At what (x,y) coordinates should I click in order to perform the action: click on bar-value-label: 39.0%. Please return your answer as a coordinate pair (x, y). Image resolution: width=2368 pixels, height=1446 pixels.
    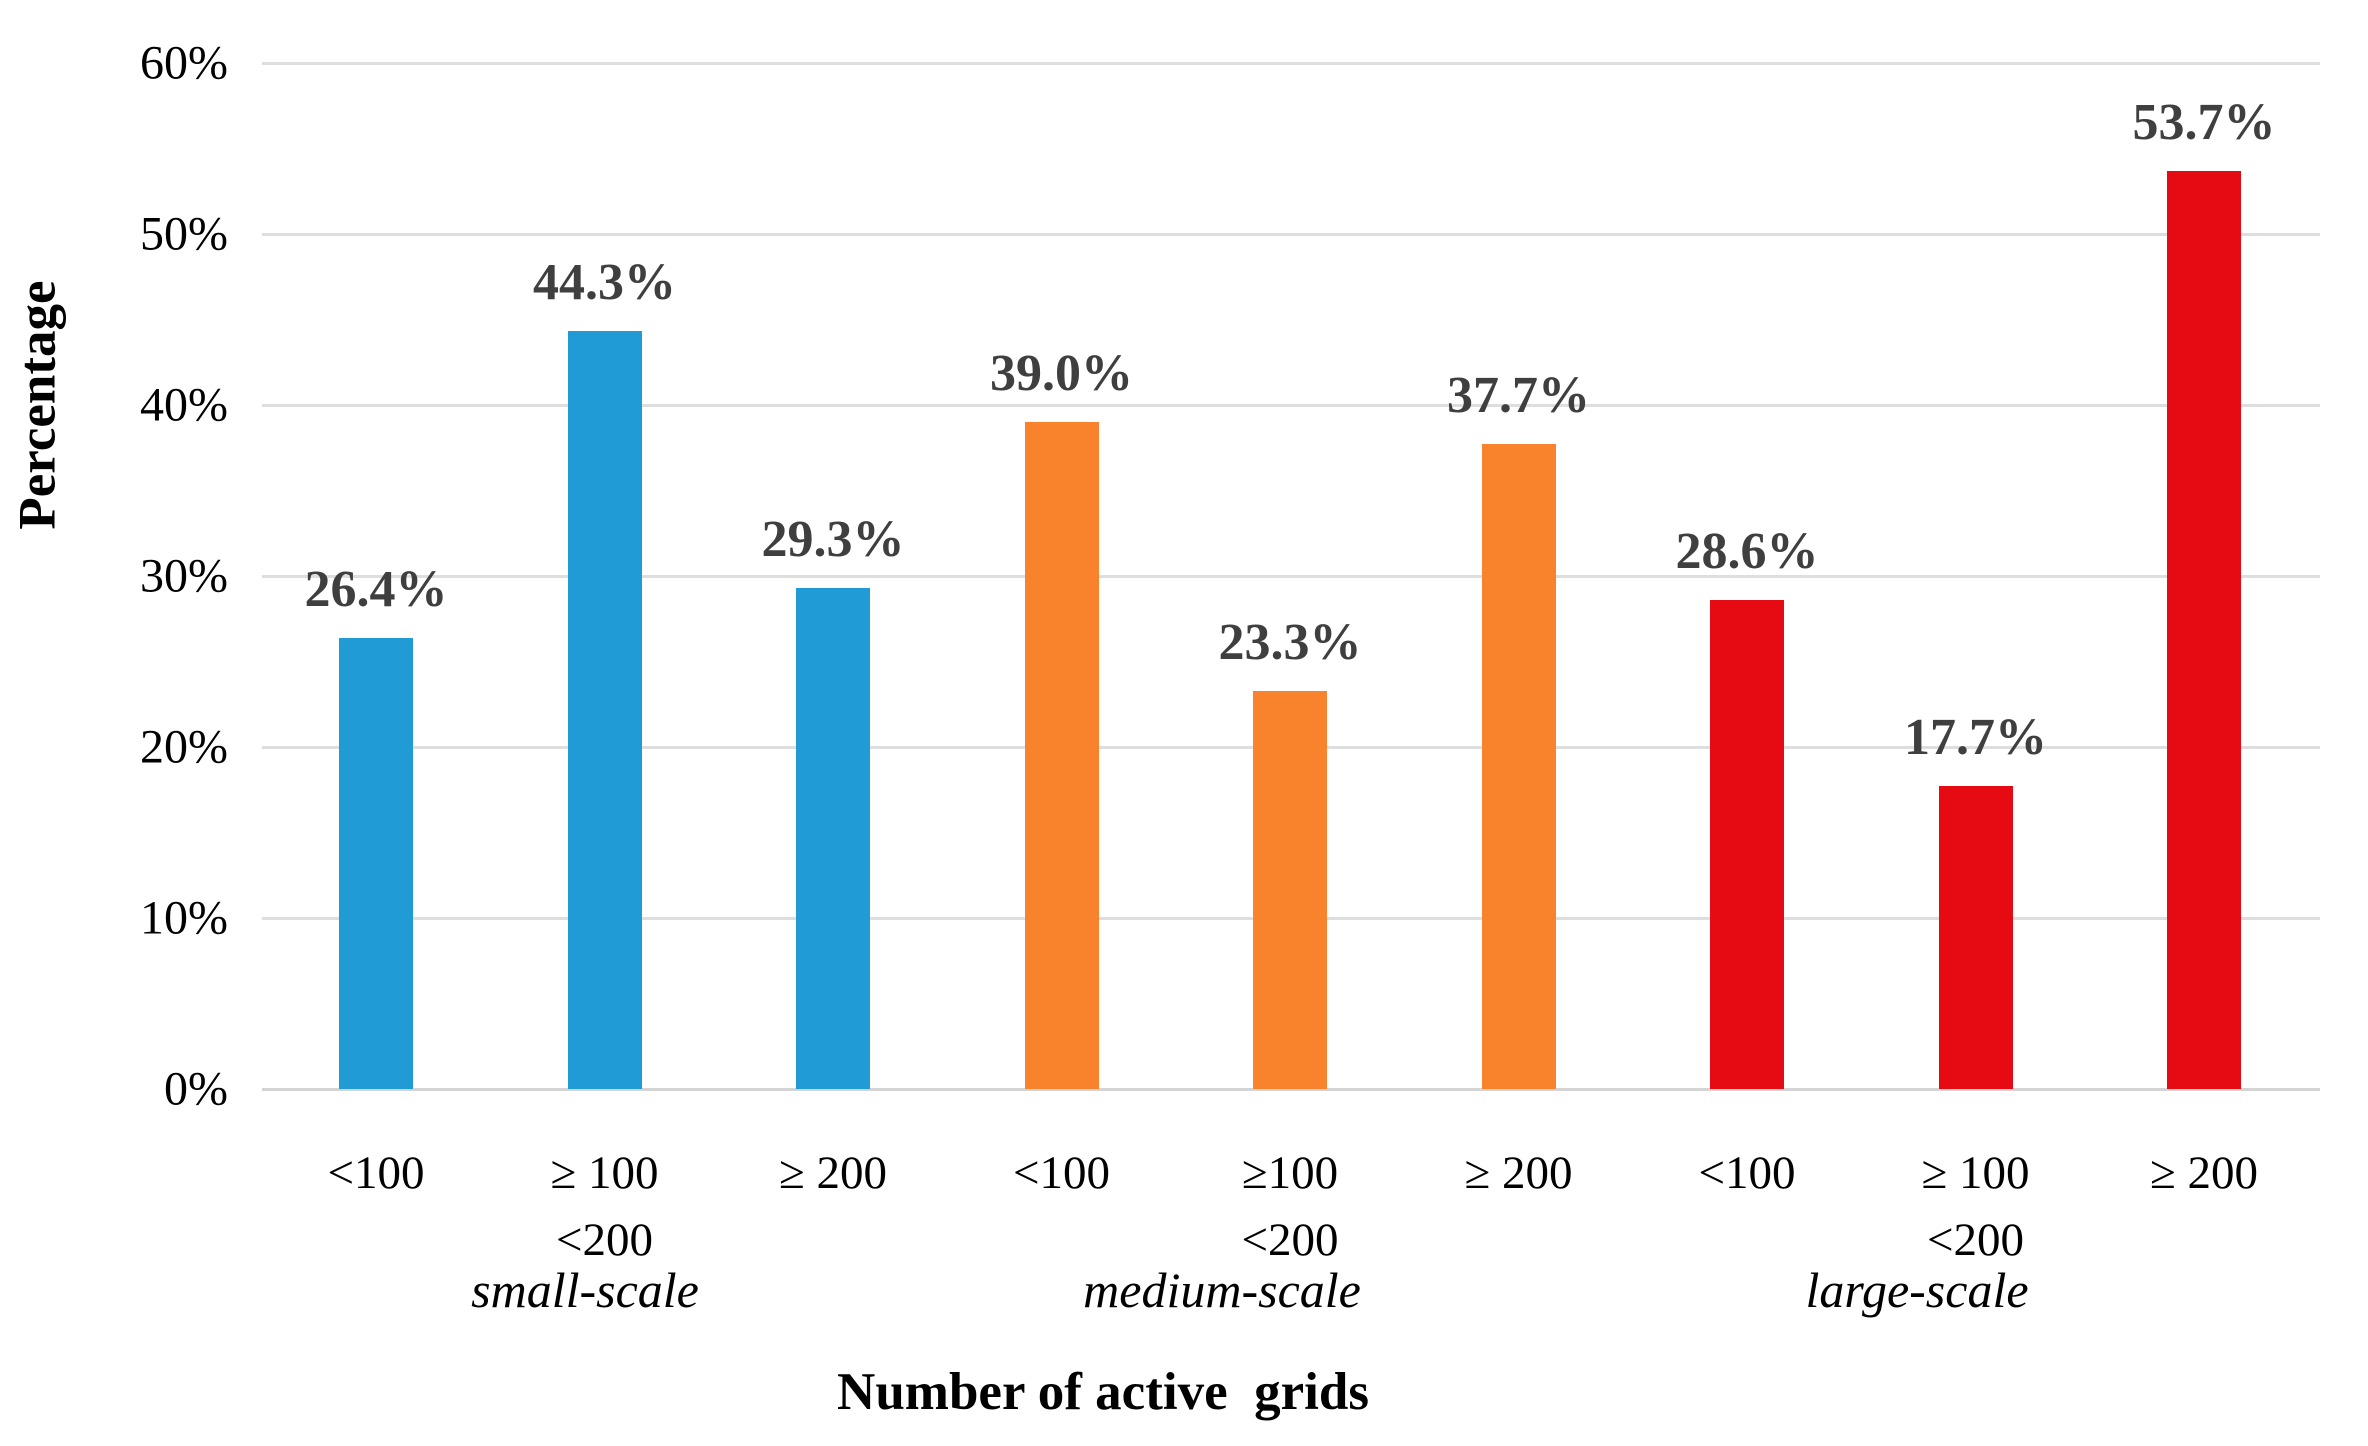
    Looking at the image, I should click on (1061, 374).